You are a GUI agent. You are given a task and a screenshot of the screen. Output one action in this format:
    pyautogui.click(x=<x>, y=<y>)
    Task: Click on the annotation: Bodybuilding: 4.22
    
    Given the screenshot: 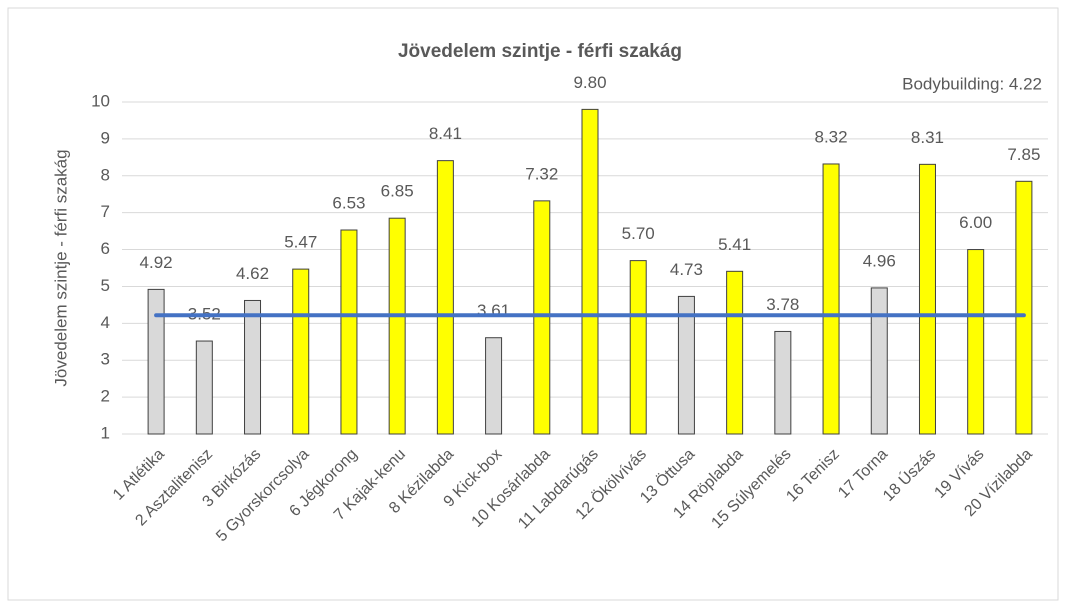 What is the action you would take?
    pyautogui.click(x=972, y=83)
    